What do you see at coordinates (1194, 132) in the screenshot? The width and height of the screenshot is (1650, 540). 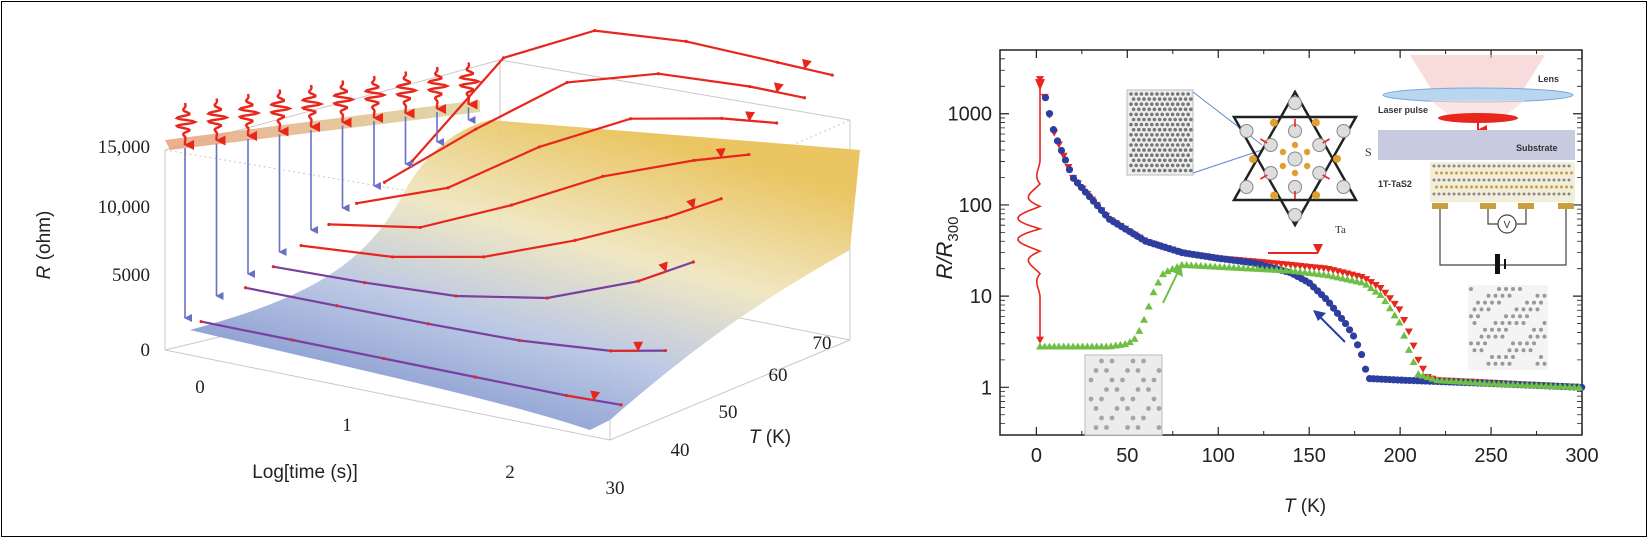 I see `inset-lattice-top` at bounding box center [1194, 132].